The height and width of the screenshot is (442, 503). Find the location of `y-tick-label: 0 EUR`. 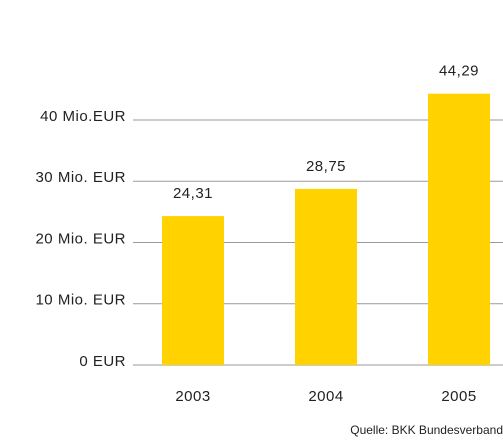

y-tick-label: 0 EUR is located at coordinates (102, 361).